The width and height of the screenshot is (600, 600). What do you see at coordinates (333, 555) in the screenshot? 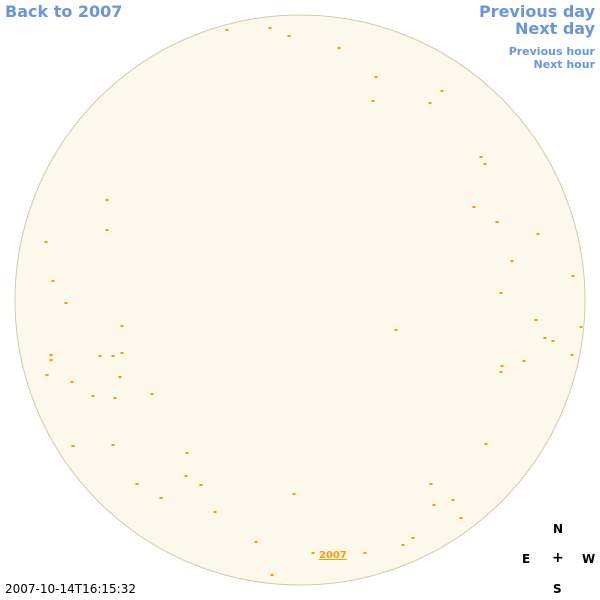
I see `year-link: 2007` at bounding box center [333, 555].